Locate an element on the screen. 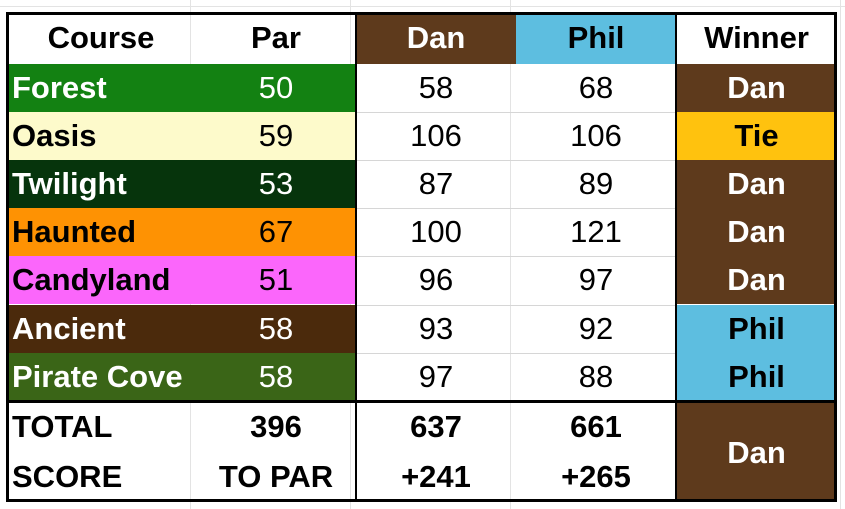 The width and height of the screenshot is (845, 509). total-dan: 637 is located at coordinates (436, 426).